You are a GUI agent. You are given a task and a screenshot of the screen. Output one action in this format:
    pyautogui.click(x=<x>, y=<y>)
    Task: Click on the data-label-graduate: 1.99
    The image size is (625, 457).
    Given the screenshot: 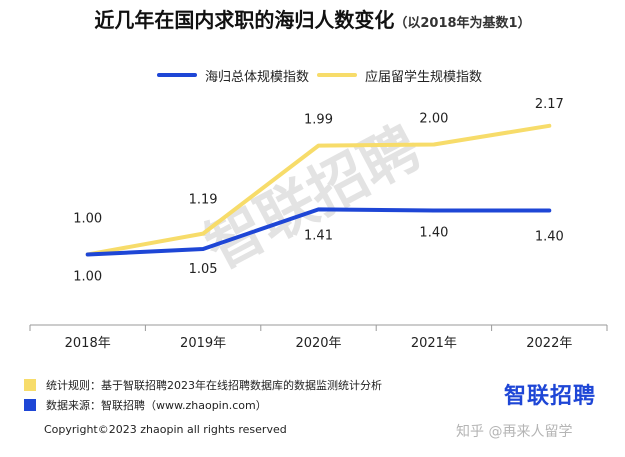 What is the action you would take?
    pyautogui.click(x=318, y=120)
    